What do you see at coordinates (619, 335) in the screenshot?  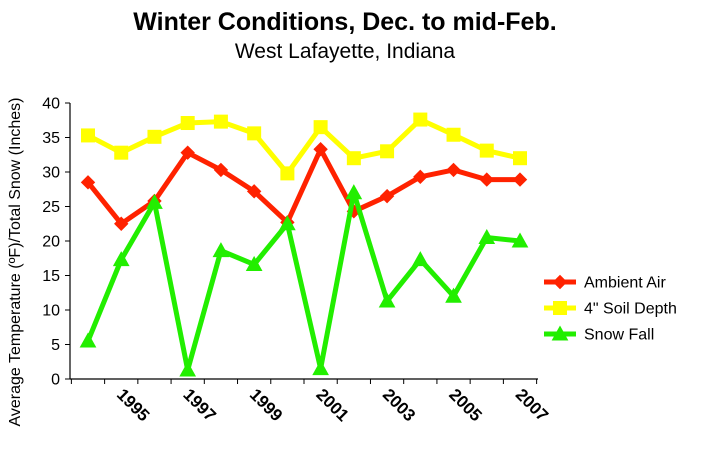 I see `legend-label: Snow Fall` at bounding box center [619, 335].